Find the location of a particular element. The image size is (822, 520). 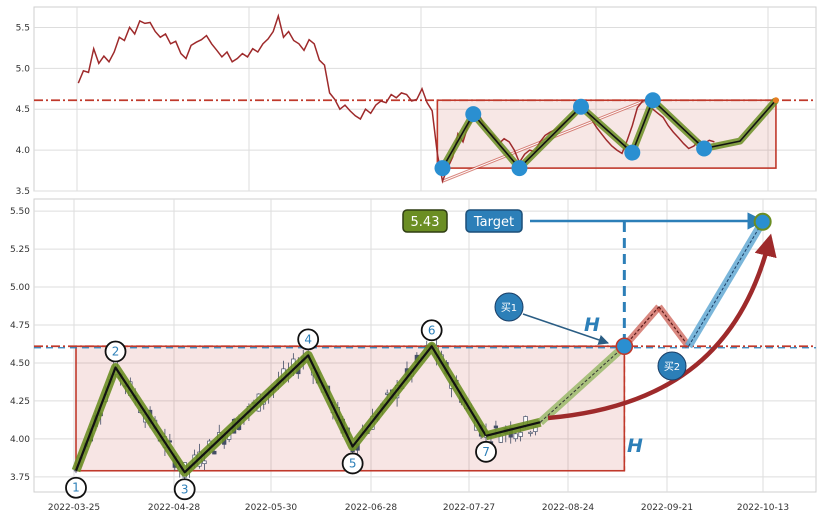

bottom-breakout-leg-core is located at coordinates (582, 384).